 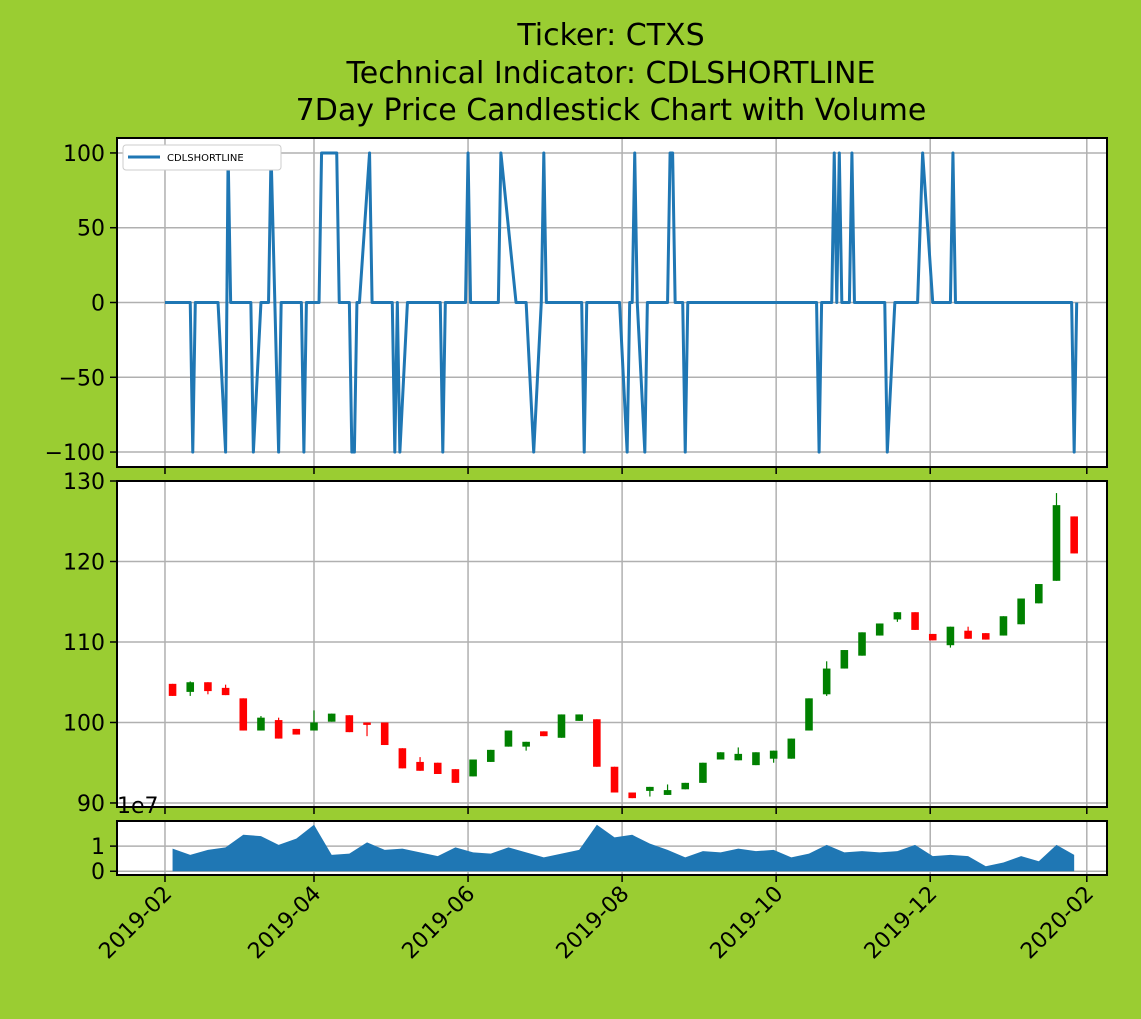 I want to click on legend-box, so click(x=202, y=157).